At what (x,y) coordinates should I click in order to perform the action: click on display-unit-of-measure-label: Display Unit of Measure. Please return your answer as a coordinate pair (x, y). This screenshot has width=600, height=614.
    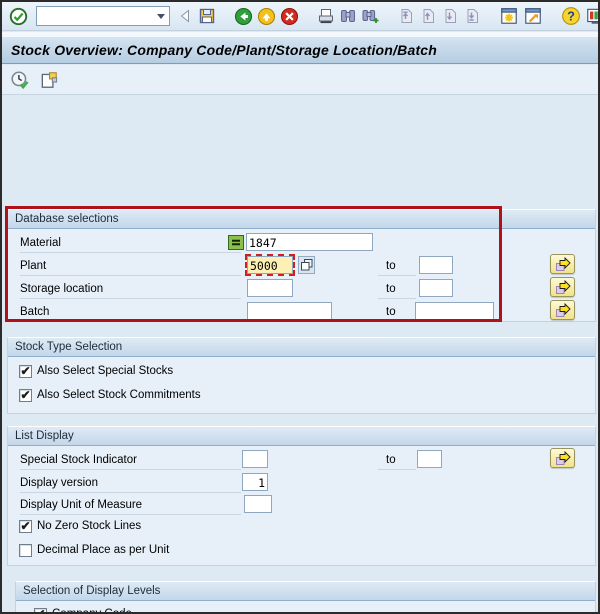
    Looking at the image, I should click on (130, 505).